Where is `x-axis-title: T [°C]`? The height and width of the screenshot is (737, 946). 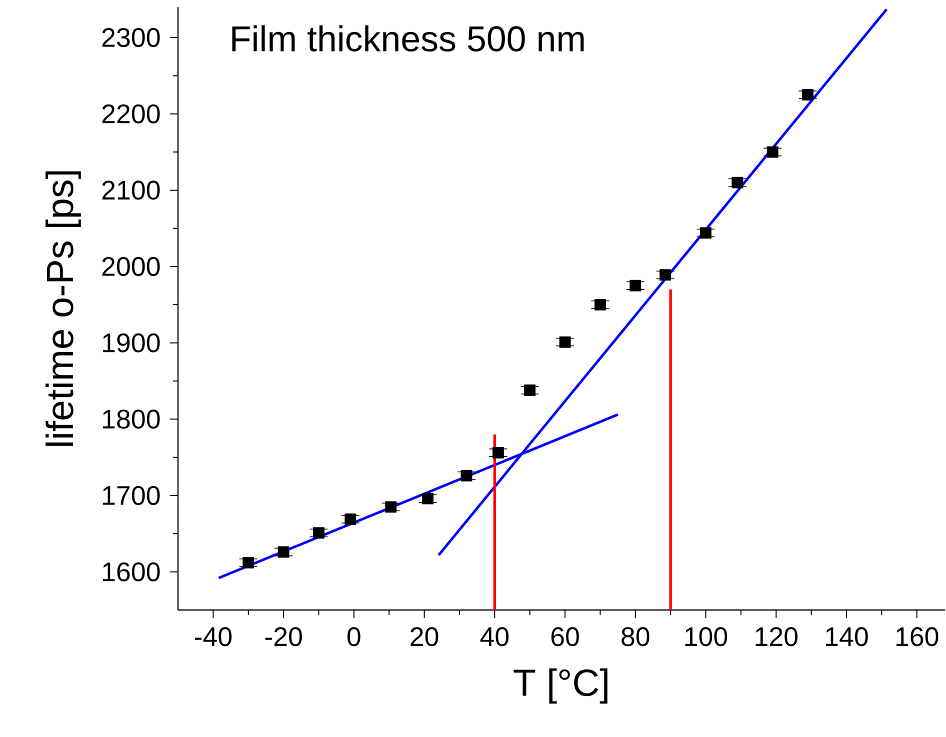
x-axis-title: T [°C] is located at coordinates (561, 686).